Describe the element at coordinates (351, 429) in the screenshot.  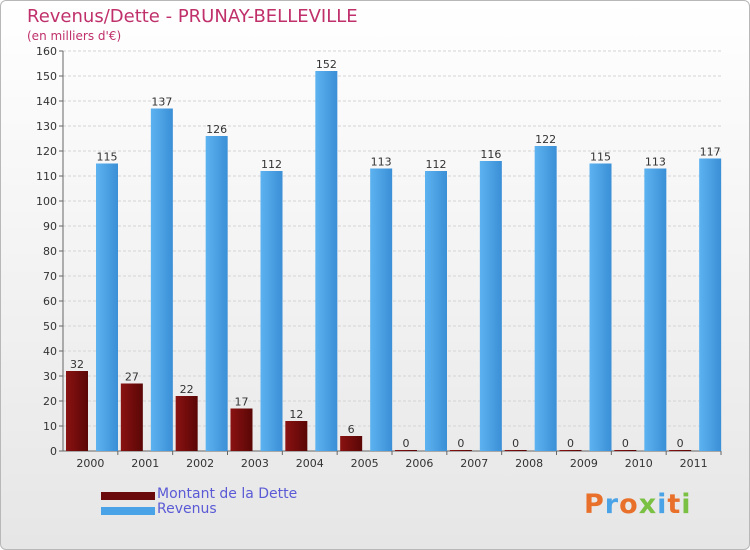
I see `data-label: 6` at that location.